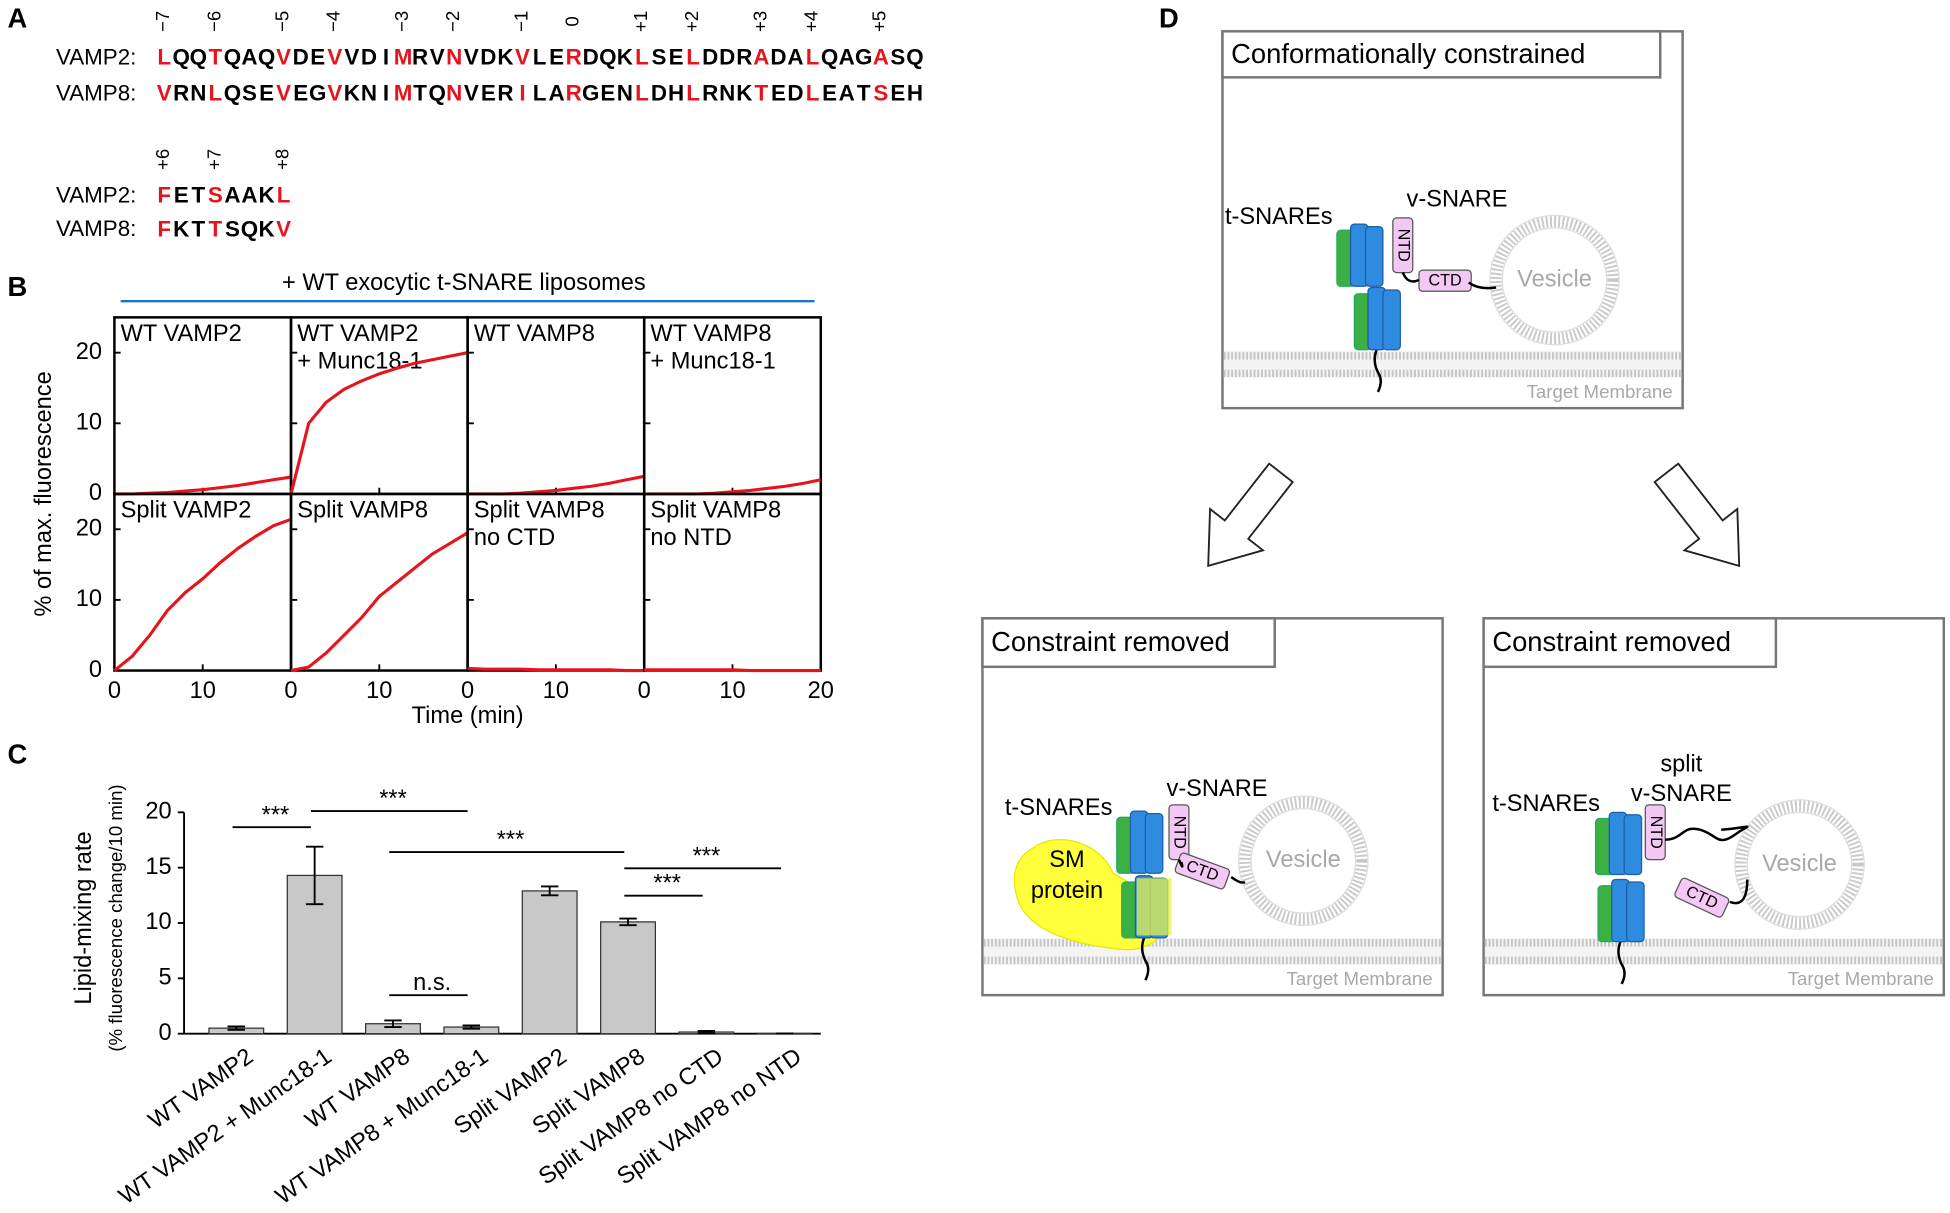 This screenshot has width=1950, height=1213. Describe the element at coordinates (640, 21) in the screenshot. I see `layer-label: +1` at that location.